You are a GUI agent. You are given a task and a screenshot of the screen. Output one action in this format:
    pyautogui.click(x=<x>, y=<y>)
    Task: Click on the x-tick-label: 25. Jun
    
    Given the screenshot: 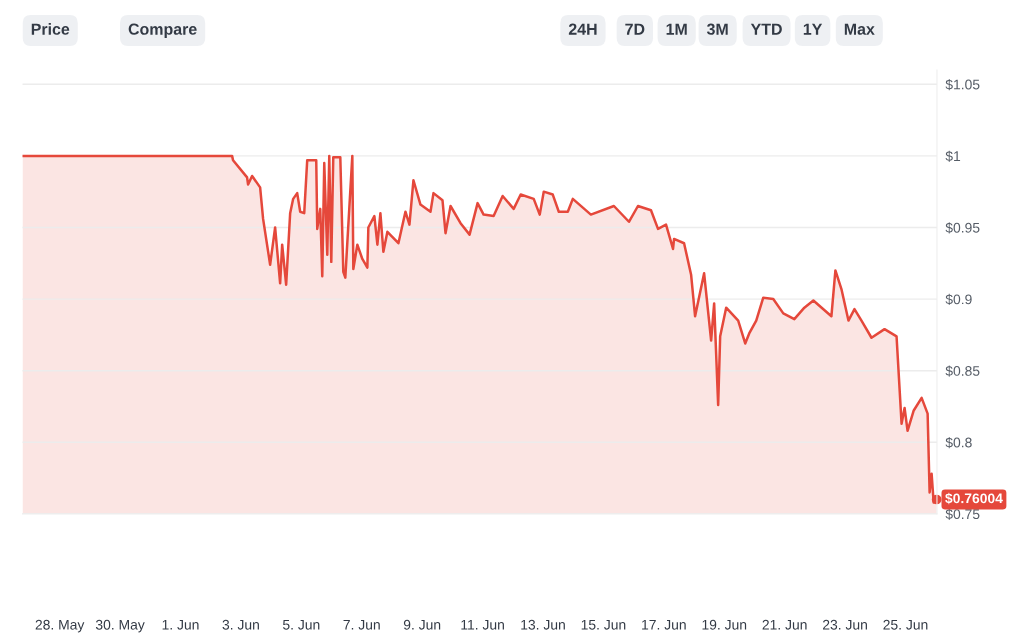 What is the action you would take?
    pyautogui.click(x=905, y=624)
    